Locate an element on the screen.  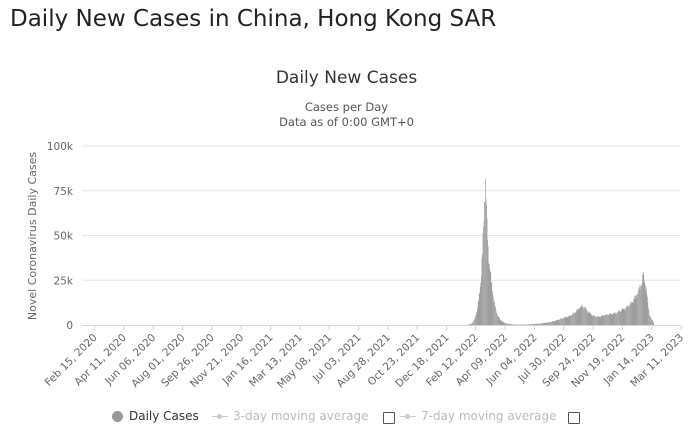
chart-subtitle-line-2: Data as of 0:00 GMT+0 is located at coordinates (346, 122).